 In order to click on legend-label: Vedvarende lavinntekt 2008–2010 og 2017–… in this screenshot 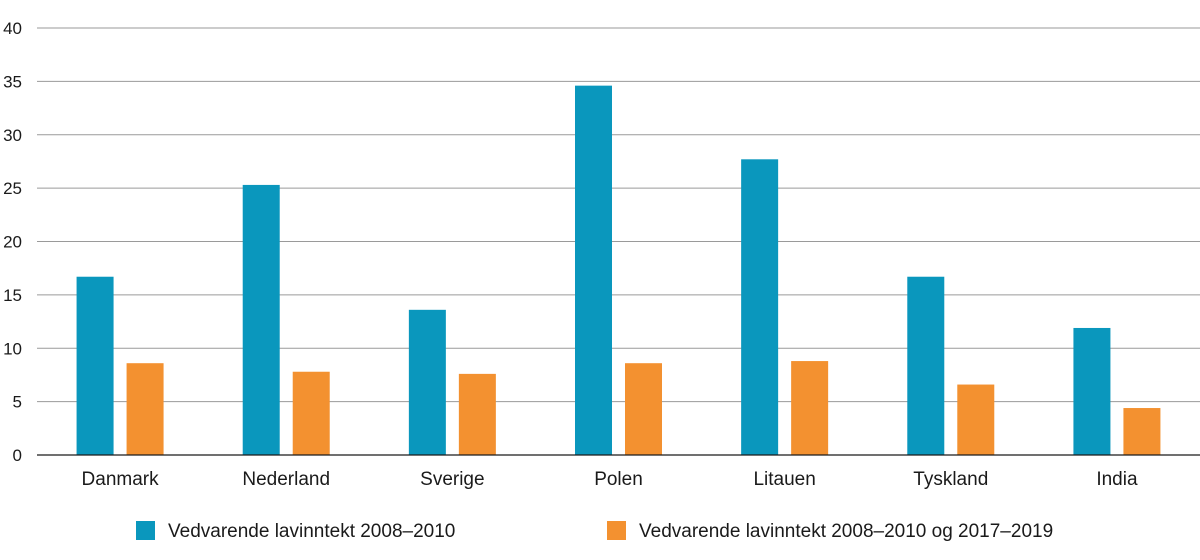, I will do `click(846, 531)`.